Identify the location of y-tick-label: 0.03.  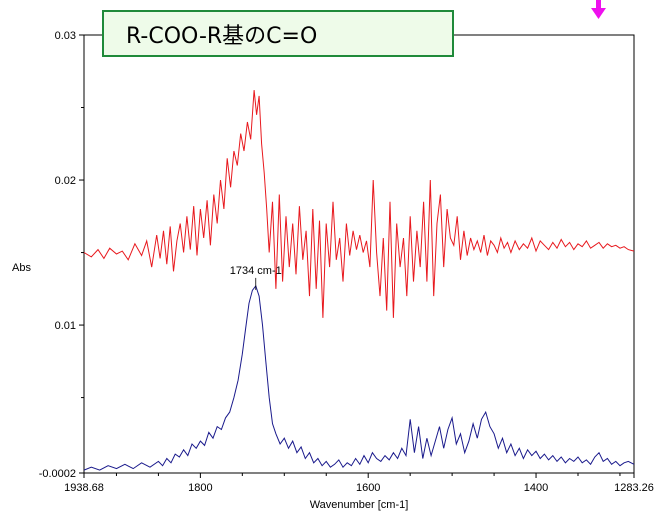
(65, 36).